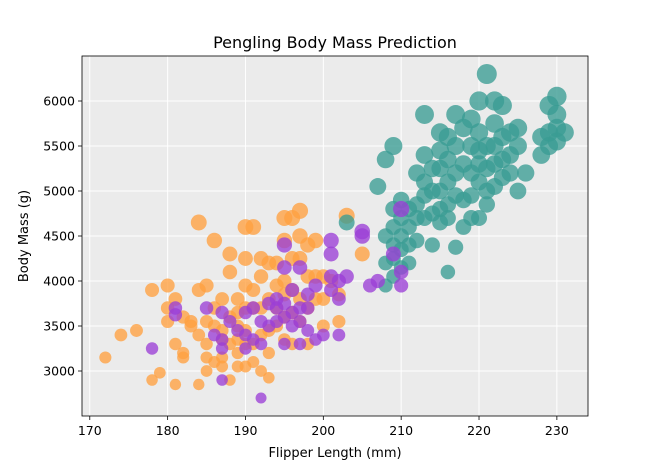 The height and width of the screenshot is (468, 653). I want to click on x-tick-label: 170, so click(90, 430).